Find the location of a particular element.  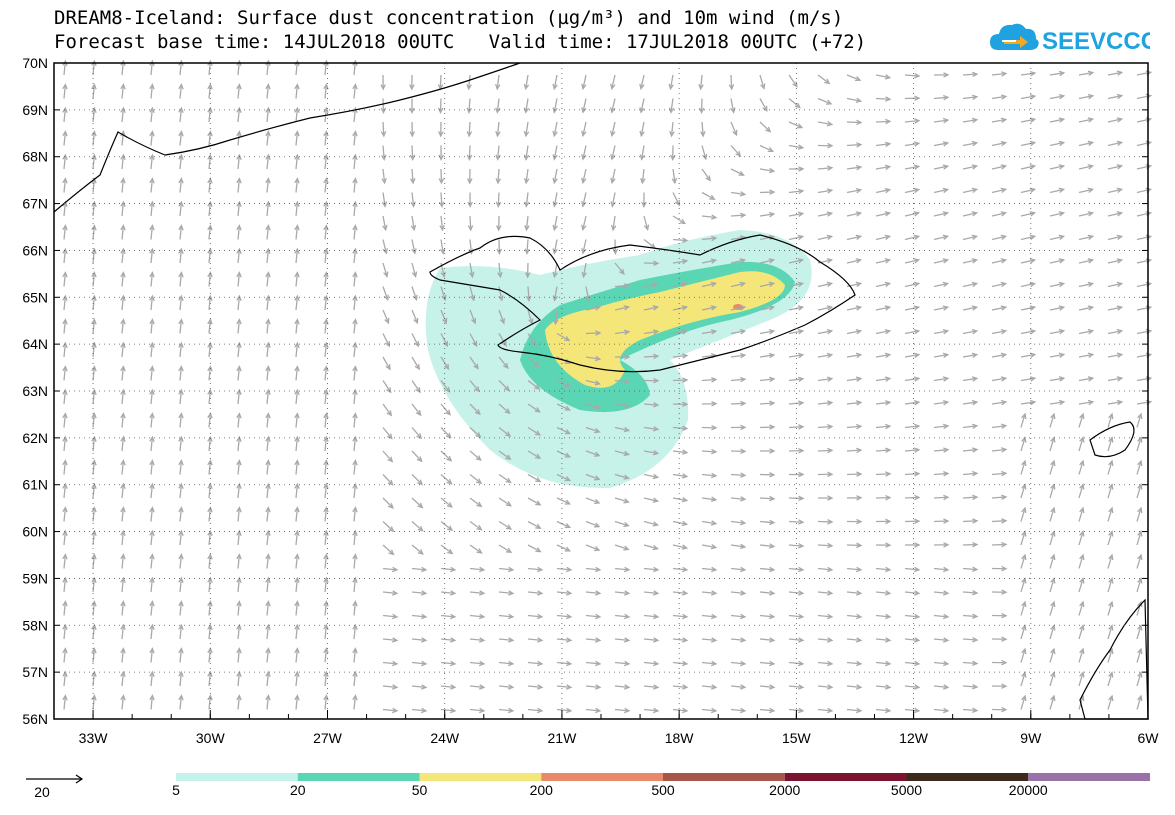

colorbar-legend is located at coordinates (588, 778).